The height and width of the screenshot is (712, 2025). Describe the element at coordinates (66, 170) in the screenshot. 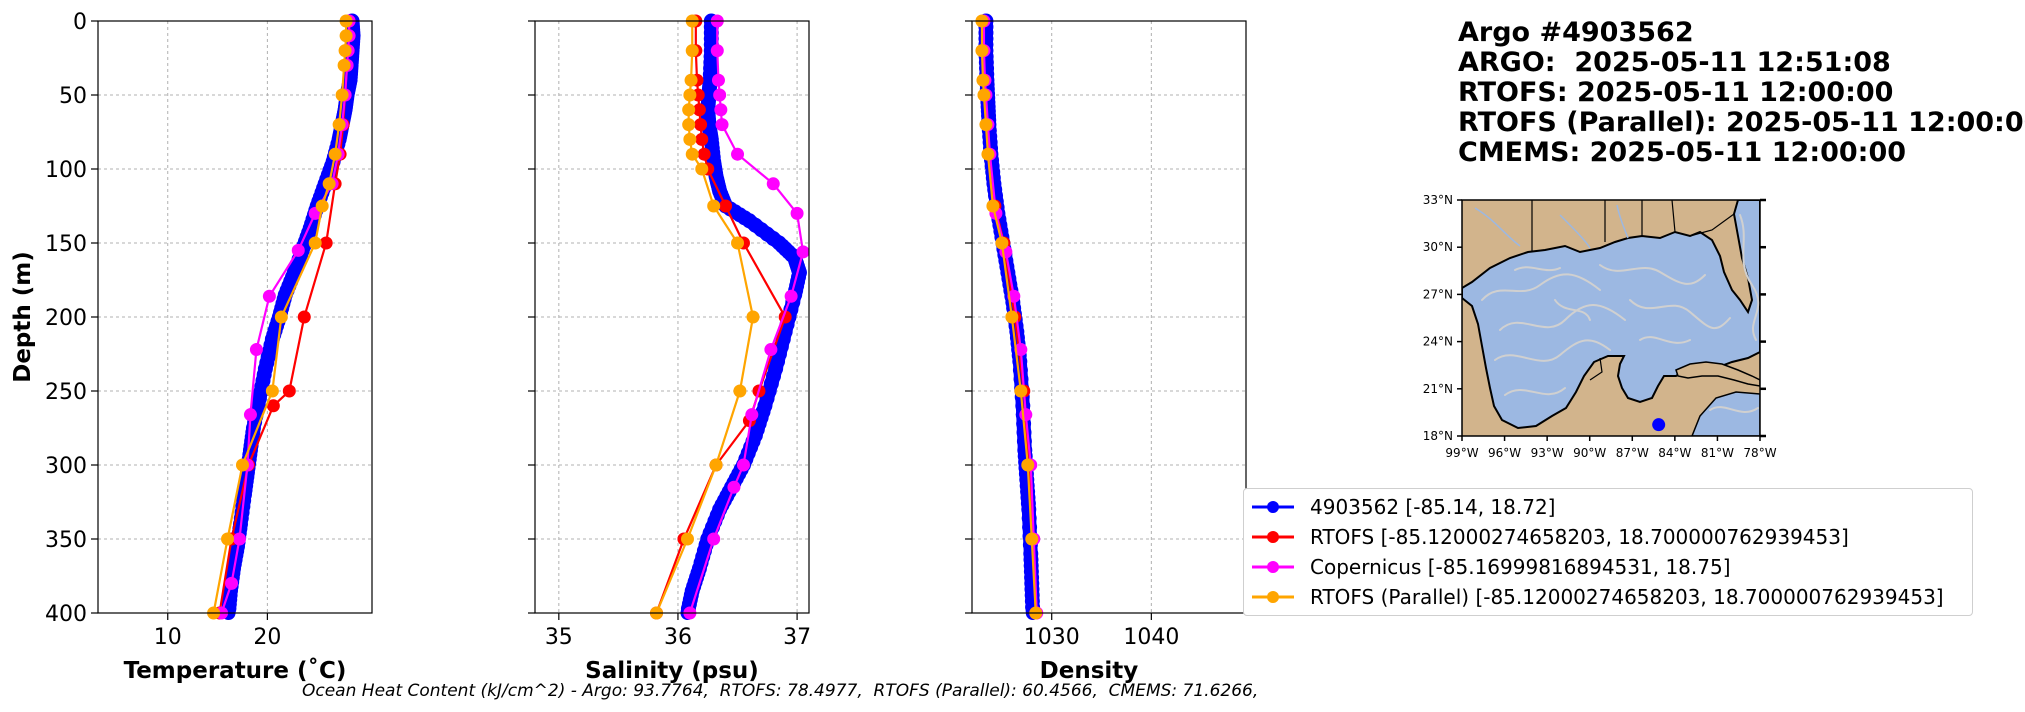

I see `y-tick-label: 100` at that location.